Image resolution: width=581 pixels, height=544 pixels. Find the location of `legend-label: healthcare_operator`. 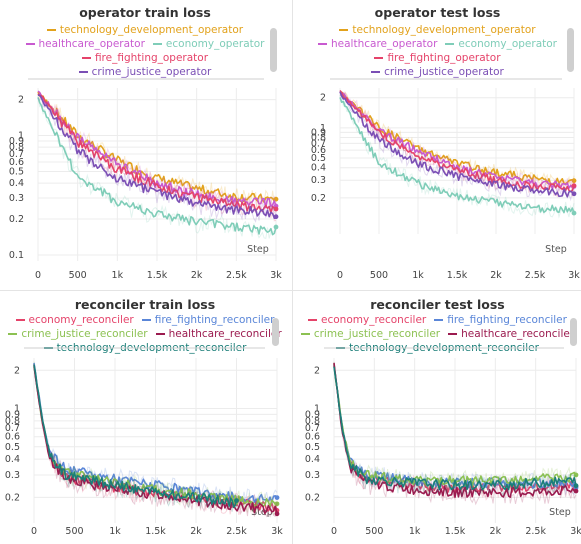

legend-label: healthcare_operator is located at coordinates (91, 44).